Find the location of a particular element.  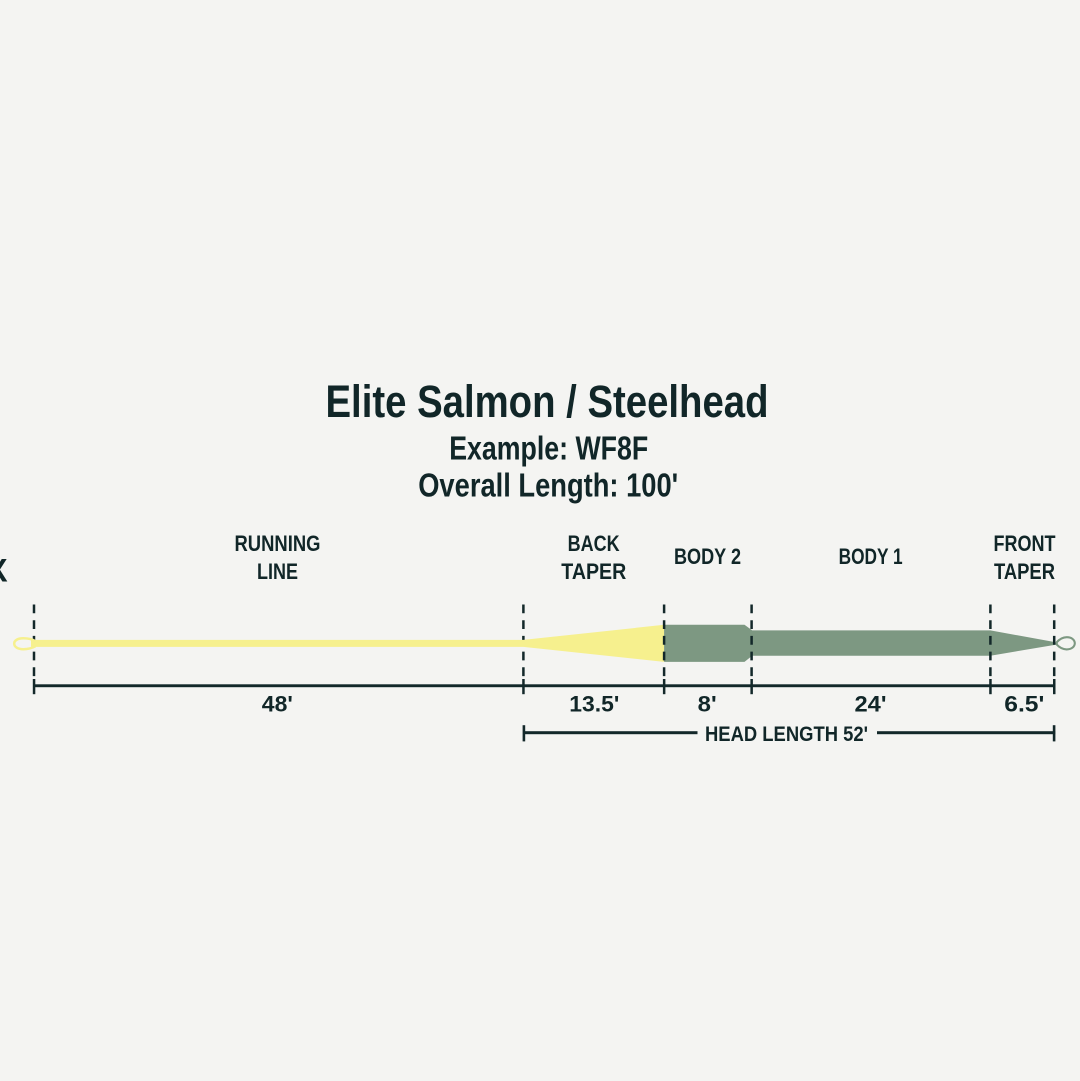

svg-text: BODY 2 is located at coordinates (707, 556).